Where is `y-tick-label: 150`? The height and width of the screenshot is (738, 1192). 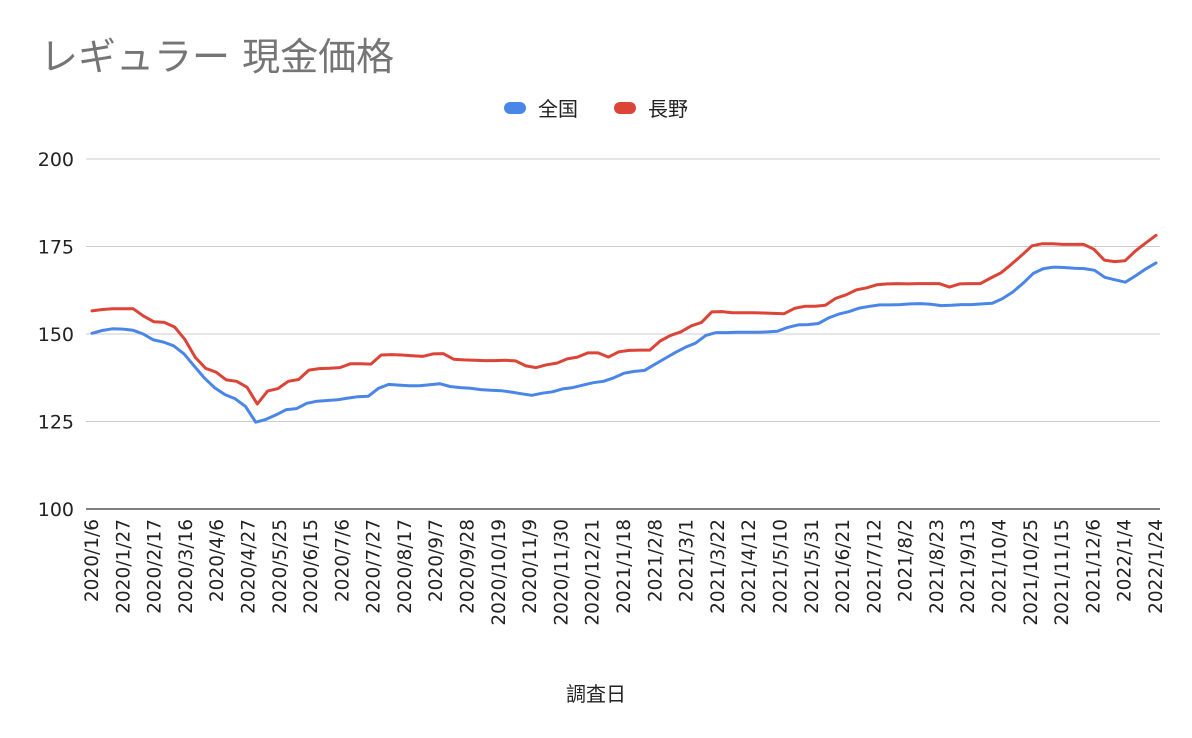
y-tick-label: 150 is located at coordinates (56, 335).